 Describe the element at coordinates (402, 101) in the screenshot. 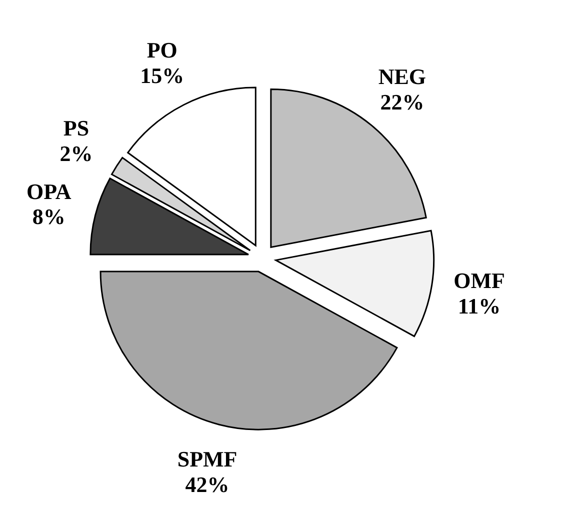

I see `data-label: 22%` at that location.